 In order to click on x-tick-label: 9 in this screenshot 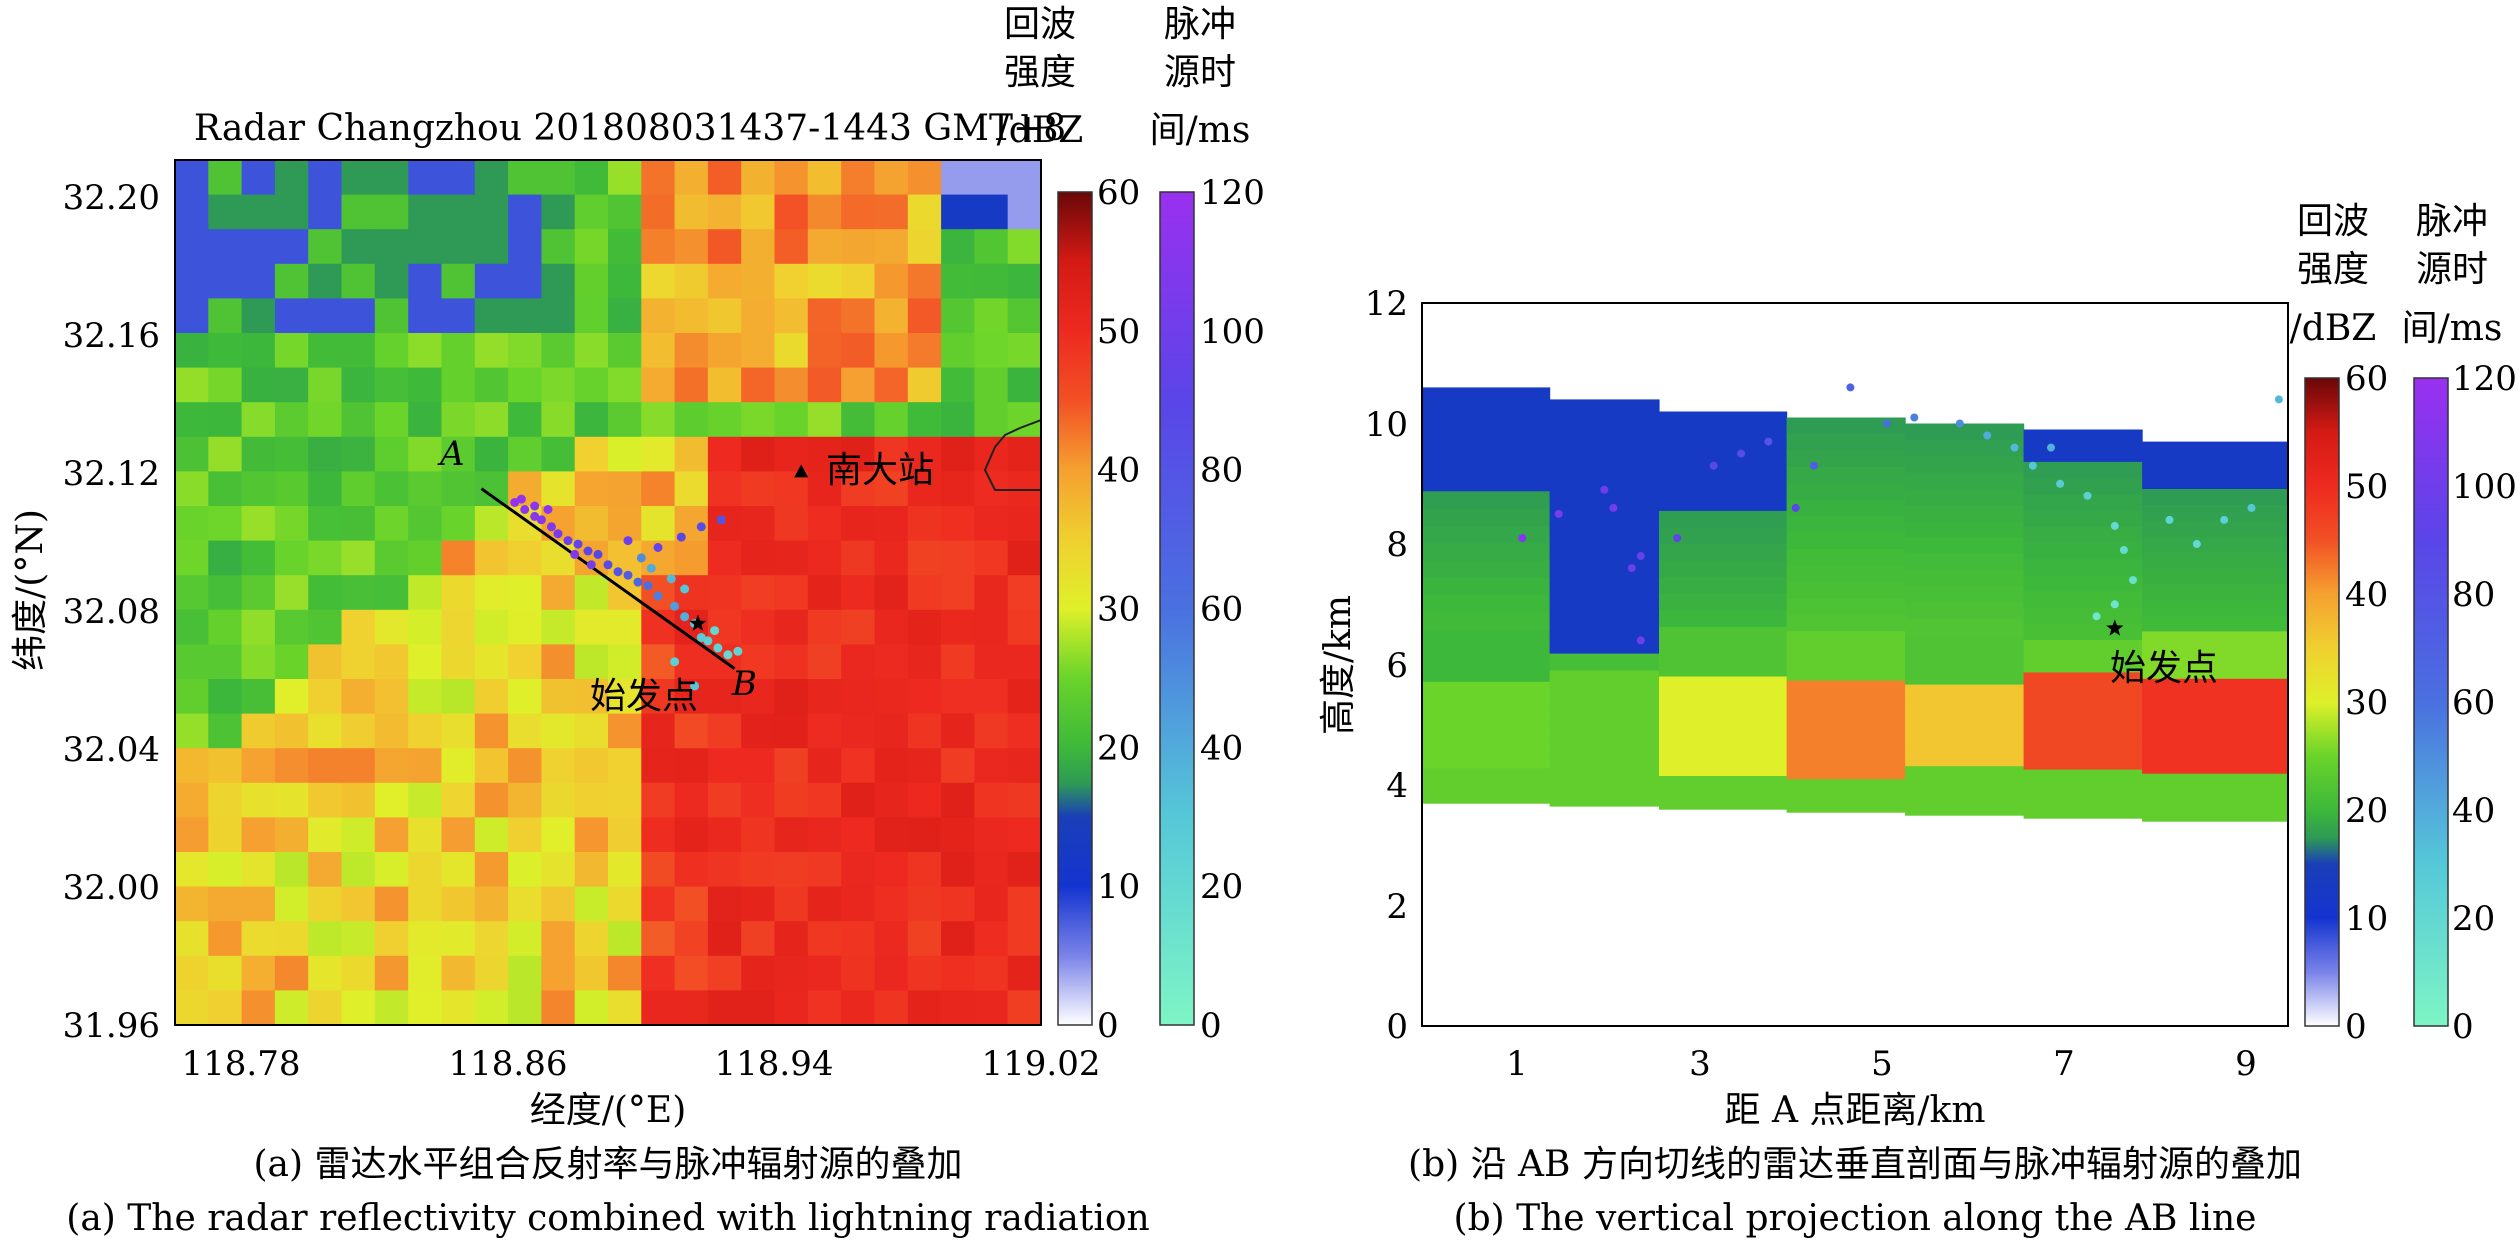, I will do `click(2246, 1064)`.